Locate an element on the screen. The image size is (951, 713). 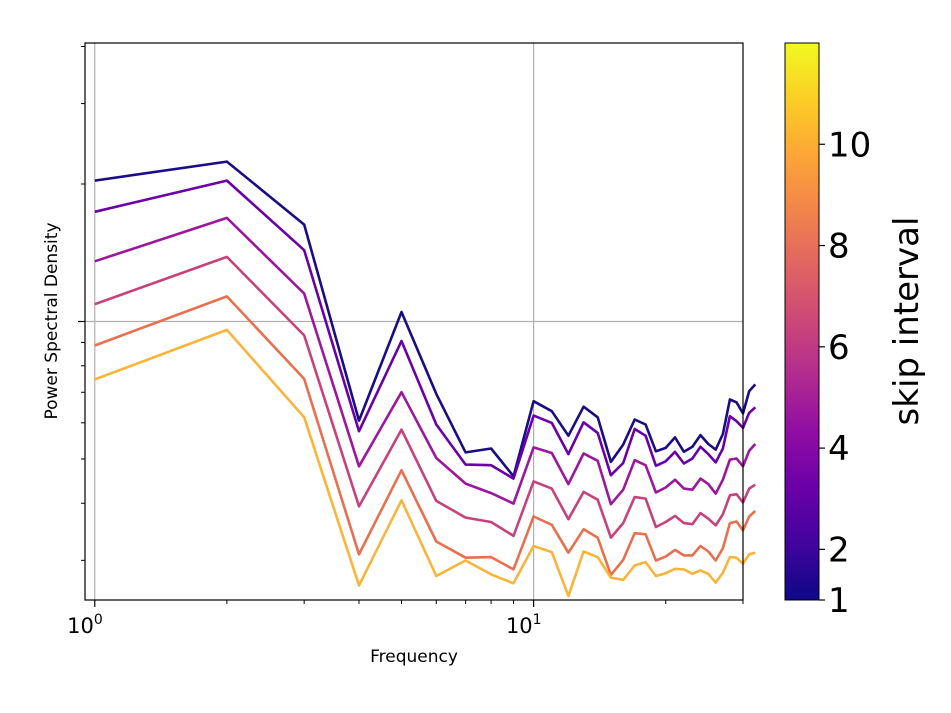
colorbar-tick-label: 6 is located at coordinates (839, 348).